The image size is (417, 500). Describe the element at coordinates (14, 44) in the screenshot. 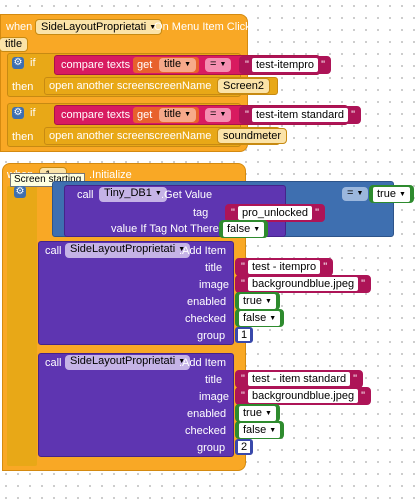

I see `param-title-chip: title` at that location.